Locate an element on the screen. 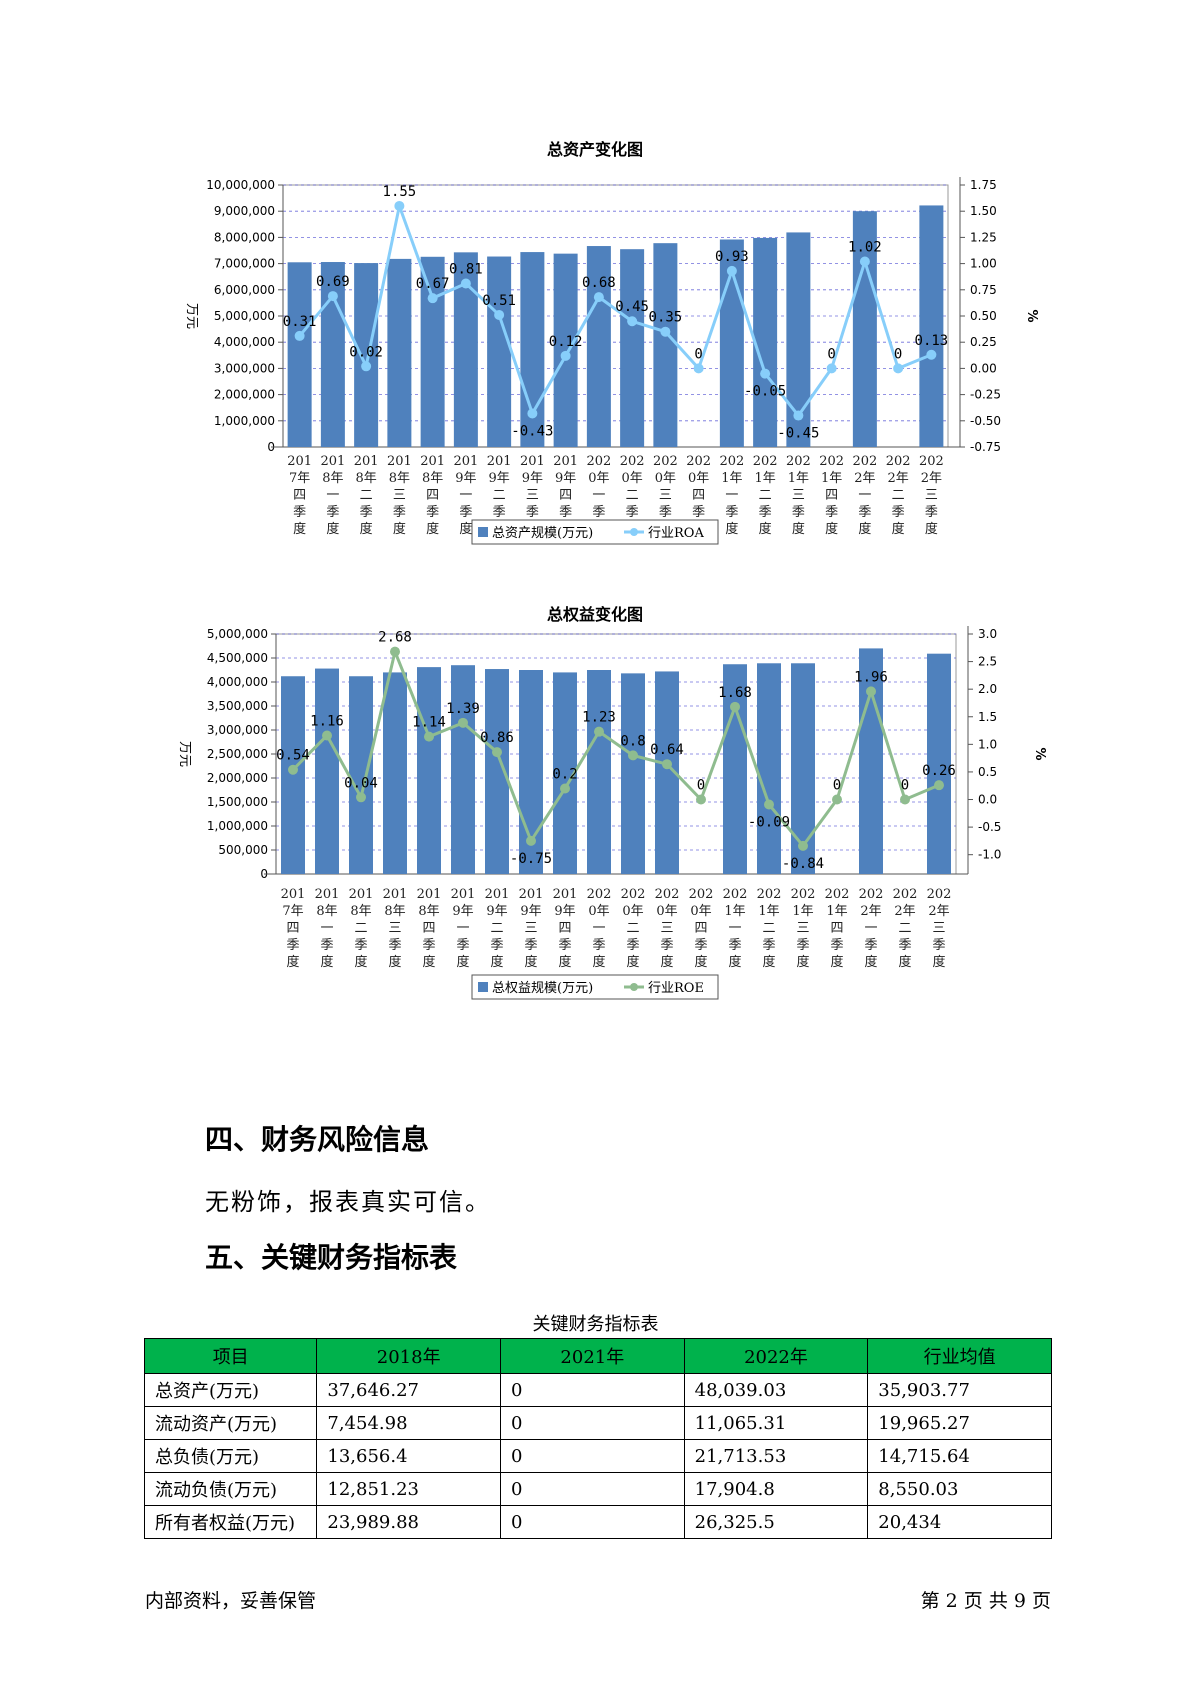 Image resolution: width=1191 pixels, height=1684 pixels. data-label: 0.81 is located at coordinates (466, 270).